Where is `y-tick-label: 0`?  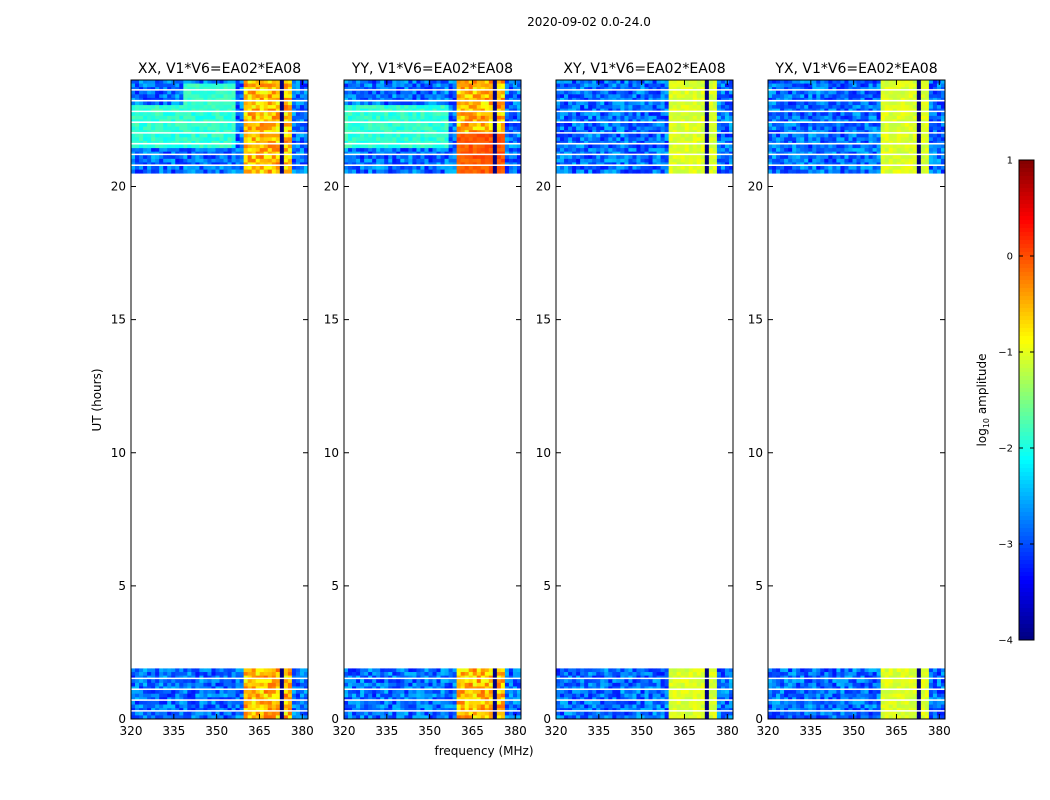
y-tick-label: 0 is located at coordinates (335, 719).